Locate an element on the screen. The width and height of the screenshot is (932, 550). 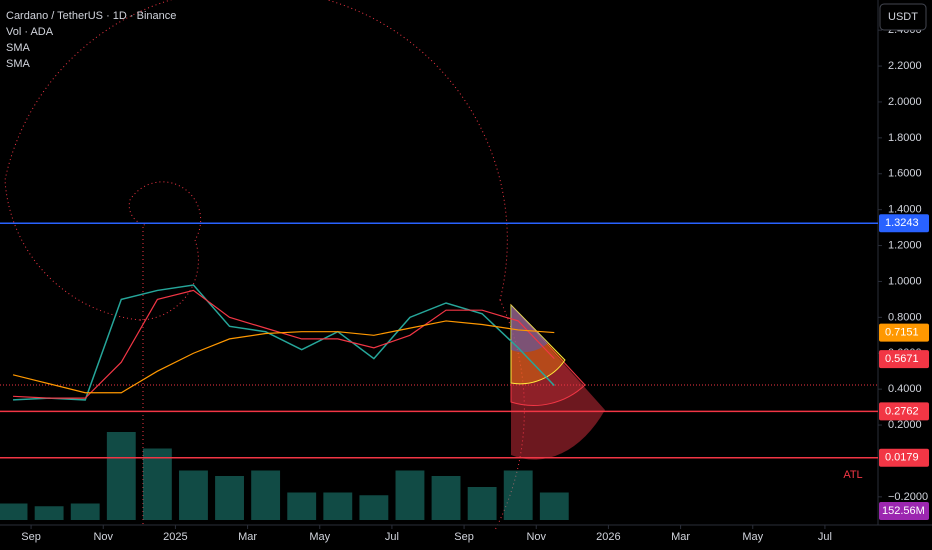
level-label: 1.3243 is located at coordinates (902, 223).